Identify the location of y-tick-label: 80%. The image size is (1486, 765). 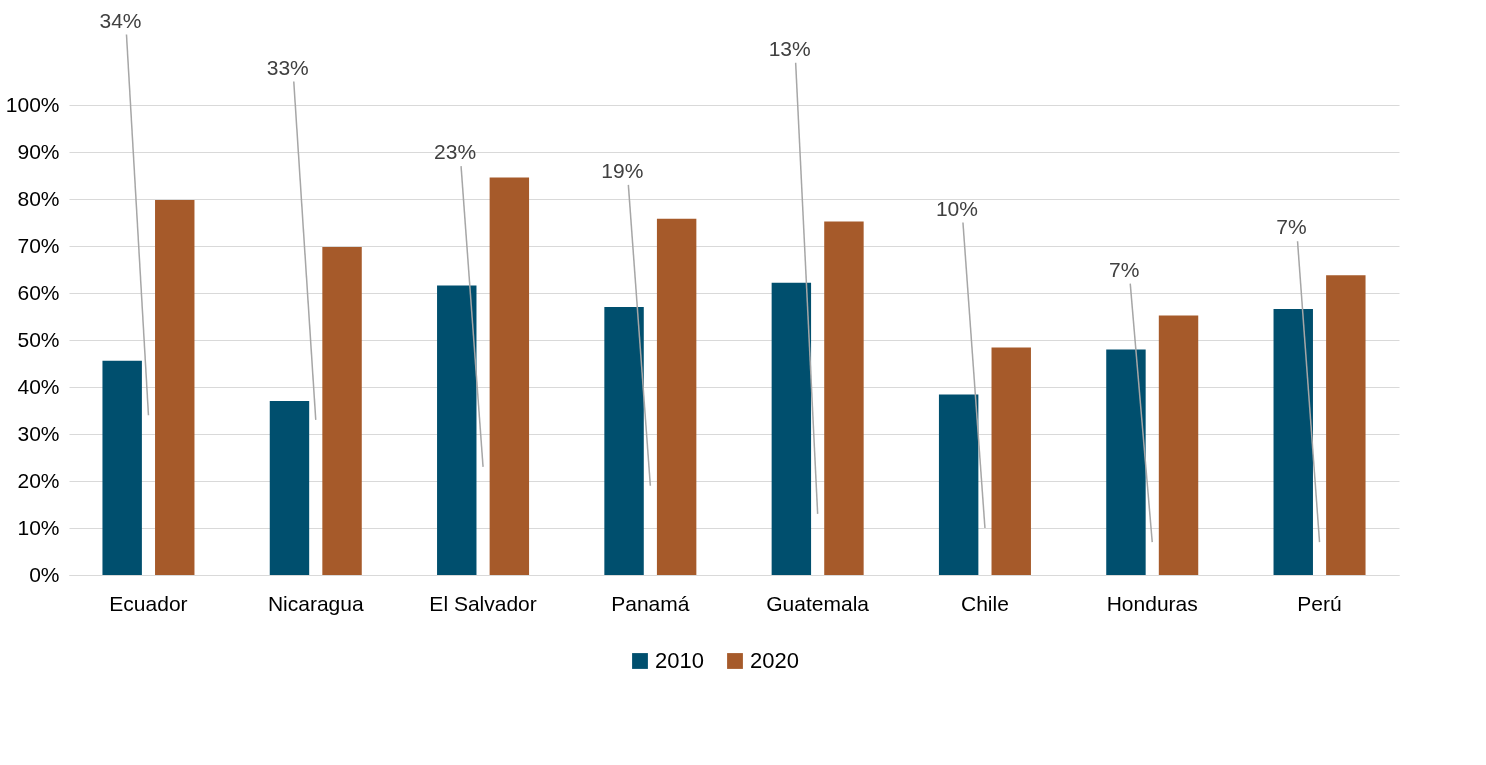
(38, 198).